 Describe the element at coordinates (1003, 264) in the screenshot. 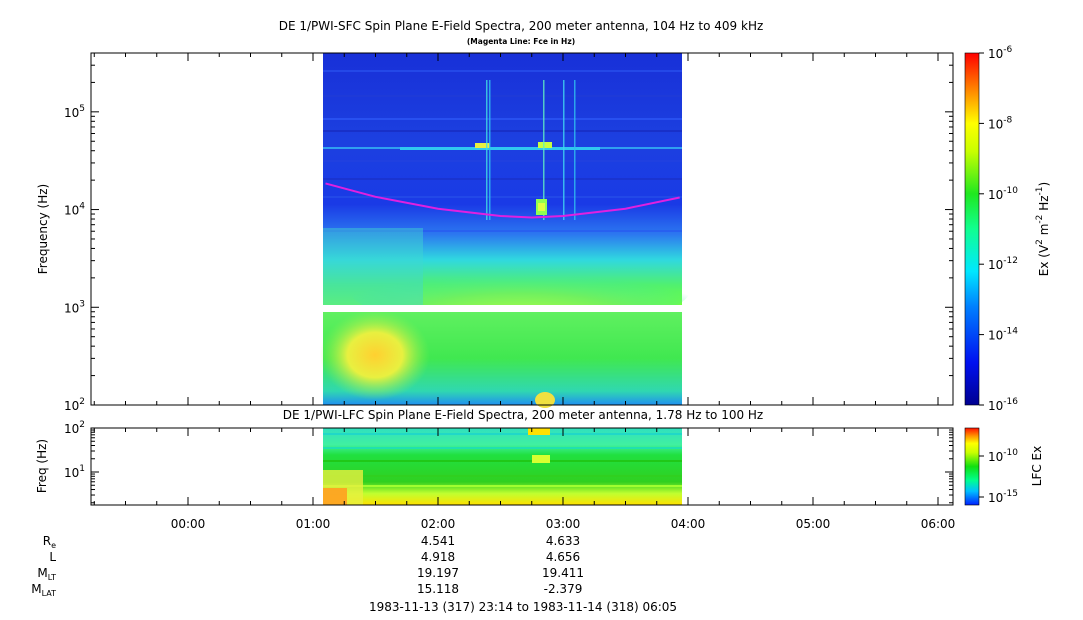

I see `sfc-colorbar-tick-label: 10⁻¹²` at that location.